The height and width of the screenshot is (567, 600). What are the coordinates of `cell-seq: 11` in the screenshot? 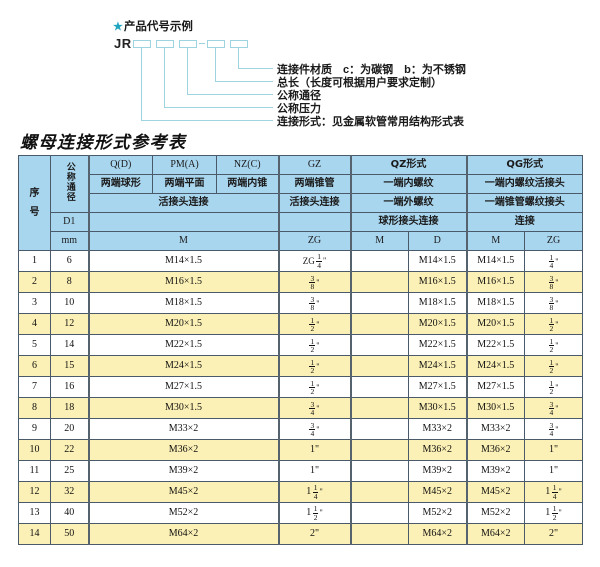 It's located at (34, 471).